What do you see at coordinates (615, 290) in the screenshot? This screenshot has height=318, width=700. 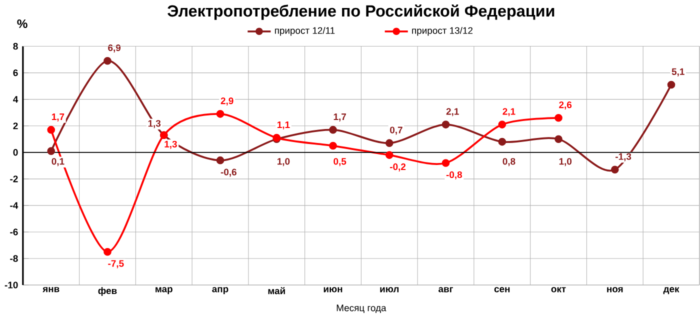 I see `x-tick-label: ноя` at bounding box center [615, 290].